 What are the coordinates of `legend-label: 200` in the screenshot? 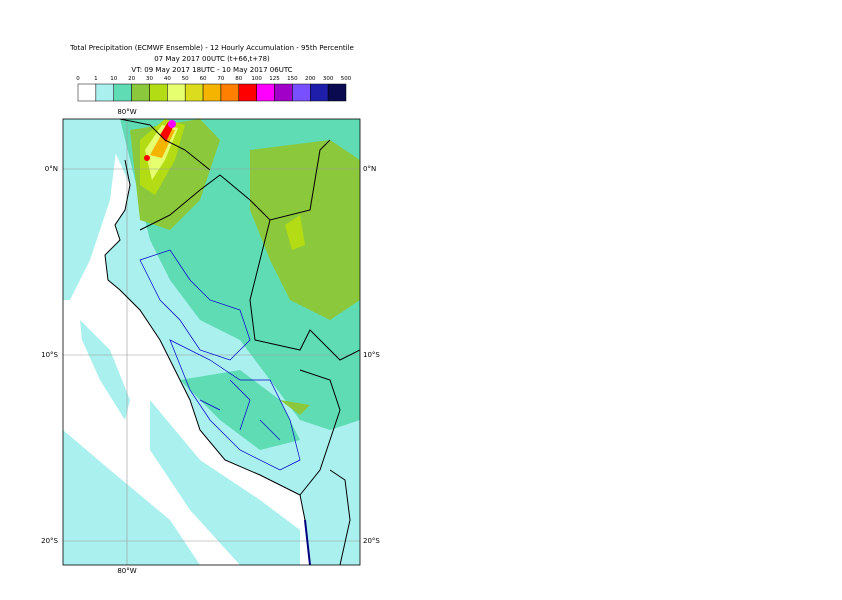 It's located at (310, 79).